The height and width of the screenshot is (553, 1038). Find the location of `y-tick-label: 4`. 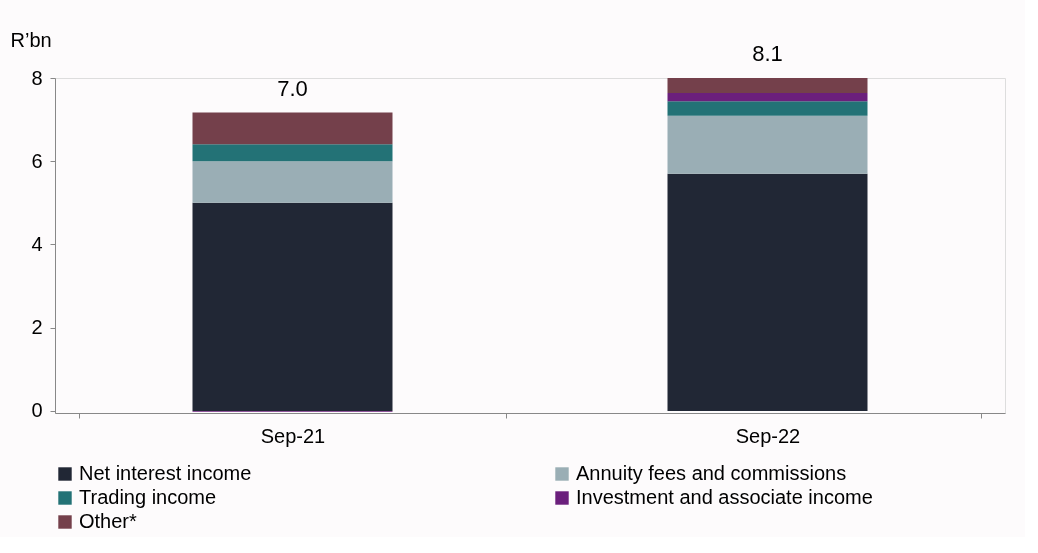

y-tick-label: 4 is located at coordinates (37, 243).